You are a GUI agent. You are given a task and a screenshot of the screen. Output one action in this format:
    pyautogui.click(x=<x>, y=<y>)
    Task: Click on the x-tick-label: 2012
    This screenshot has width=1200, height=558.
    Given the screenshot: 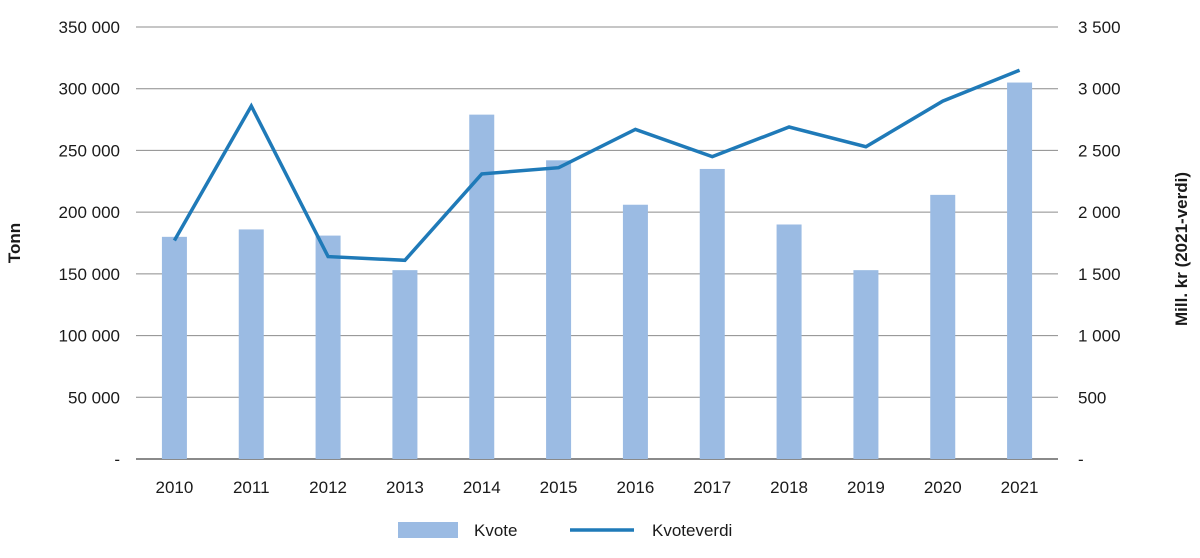 What is the action you would take?
    pyautogui.click(x=328, y=487)
    